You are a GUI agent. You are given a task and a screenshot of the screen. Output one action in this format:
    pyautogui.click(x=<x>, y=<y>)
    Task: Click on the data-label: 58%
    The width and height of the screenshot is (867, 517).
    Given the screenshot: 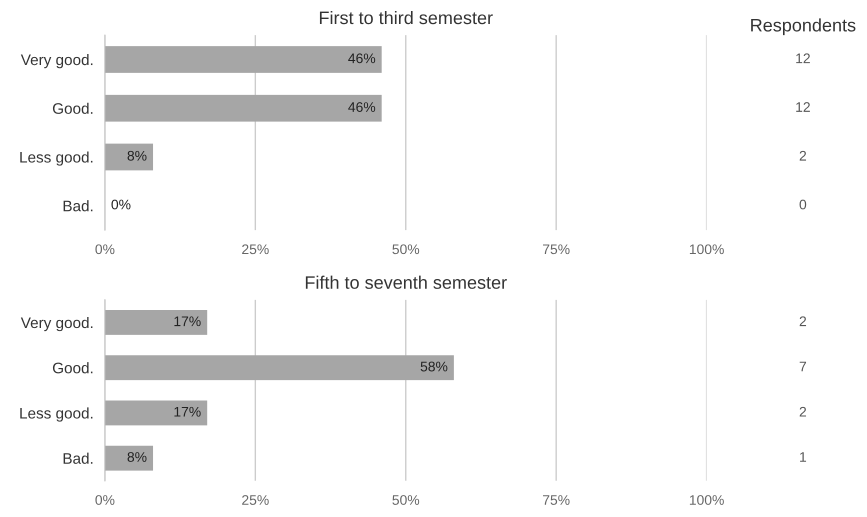 What is the action you would take?
    pyautogui.click(x=434, y=367)
    